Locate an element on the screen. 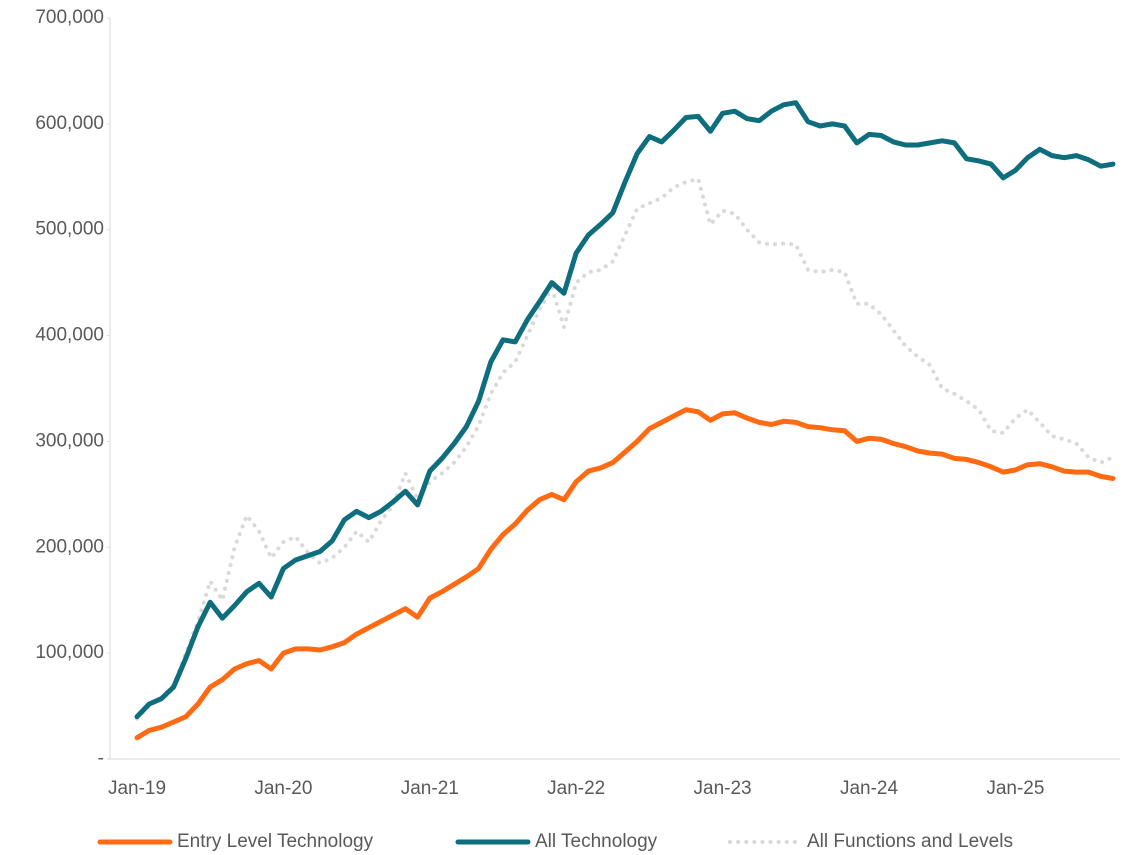 The height and width of the screenshot is (855, 1132). x-tick-label: Jan-22 is located at coordinates (576, 788).